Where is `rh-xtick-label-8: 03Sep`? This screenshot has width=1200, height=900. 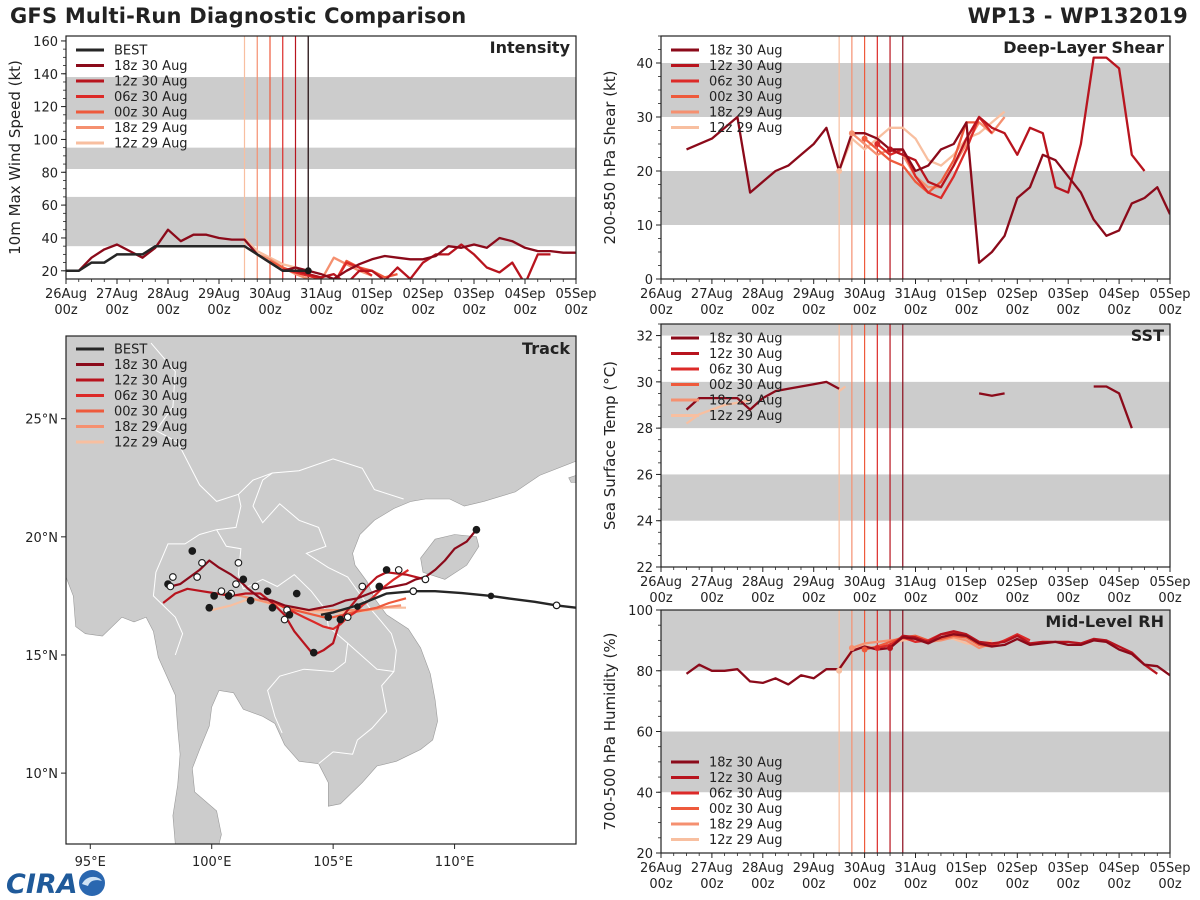
rh-xtick-label-8: 03Sep is located at coordinates (1068, 868).